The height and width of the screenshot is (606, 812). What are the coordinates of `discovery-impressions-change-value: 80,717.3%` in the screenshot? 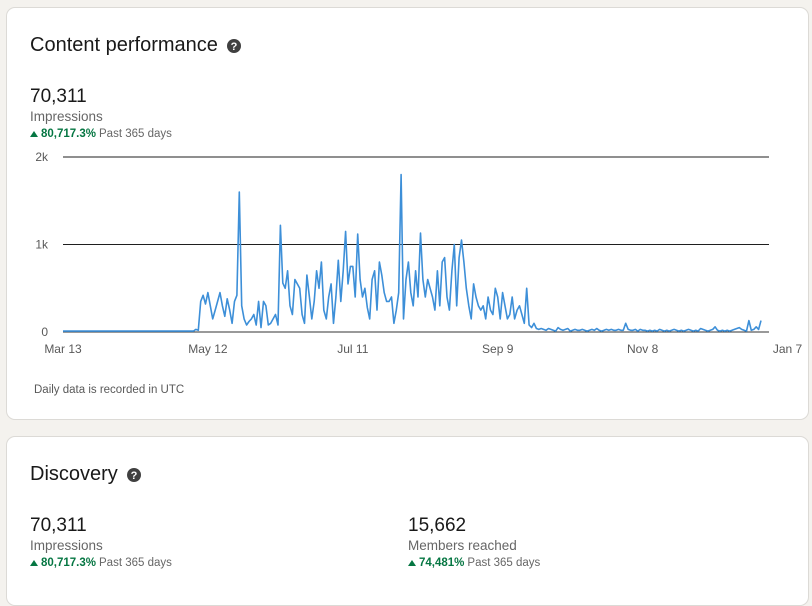 It's located at (68, 563).